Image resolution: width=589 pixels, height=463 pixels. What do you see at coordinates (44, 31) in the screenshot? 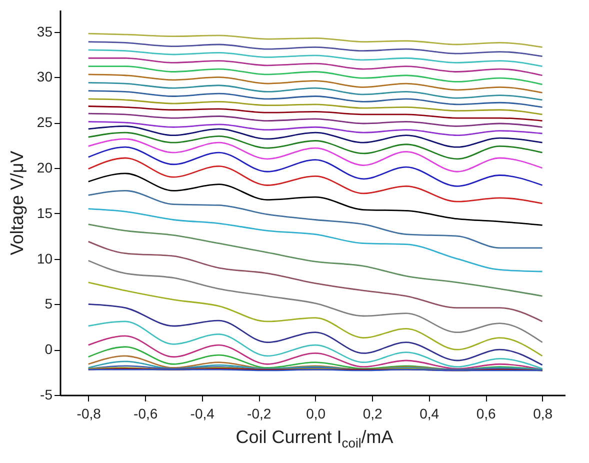
I see `y-tick-label: 35` at bounding box center [44, 31].